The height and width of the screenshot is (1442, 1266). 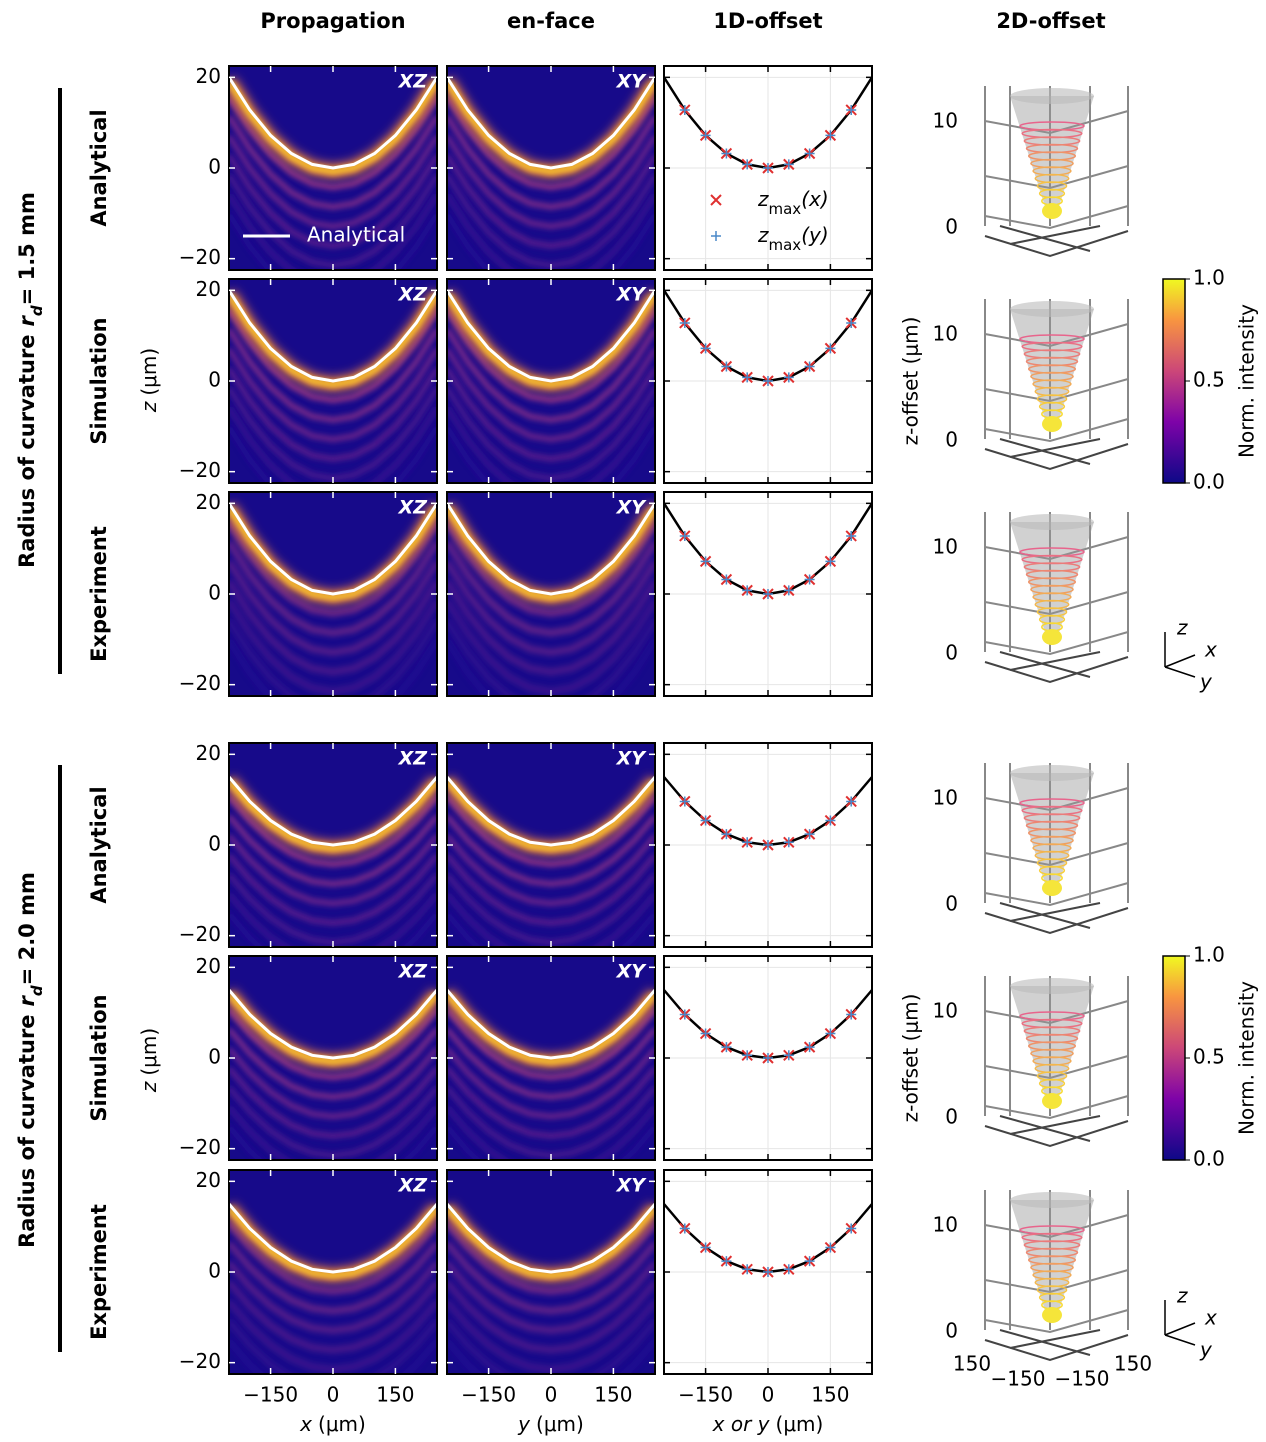 I want to click on x-axis-label-part: x, so click(x=305, y=1424).